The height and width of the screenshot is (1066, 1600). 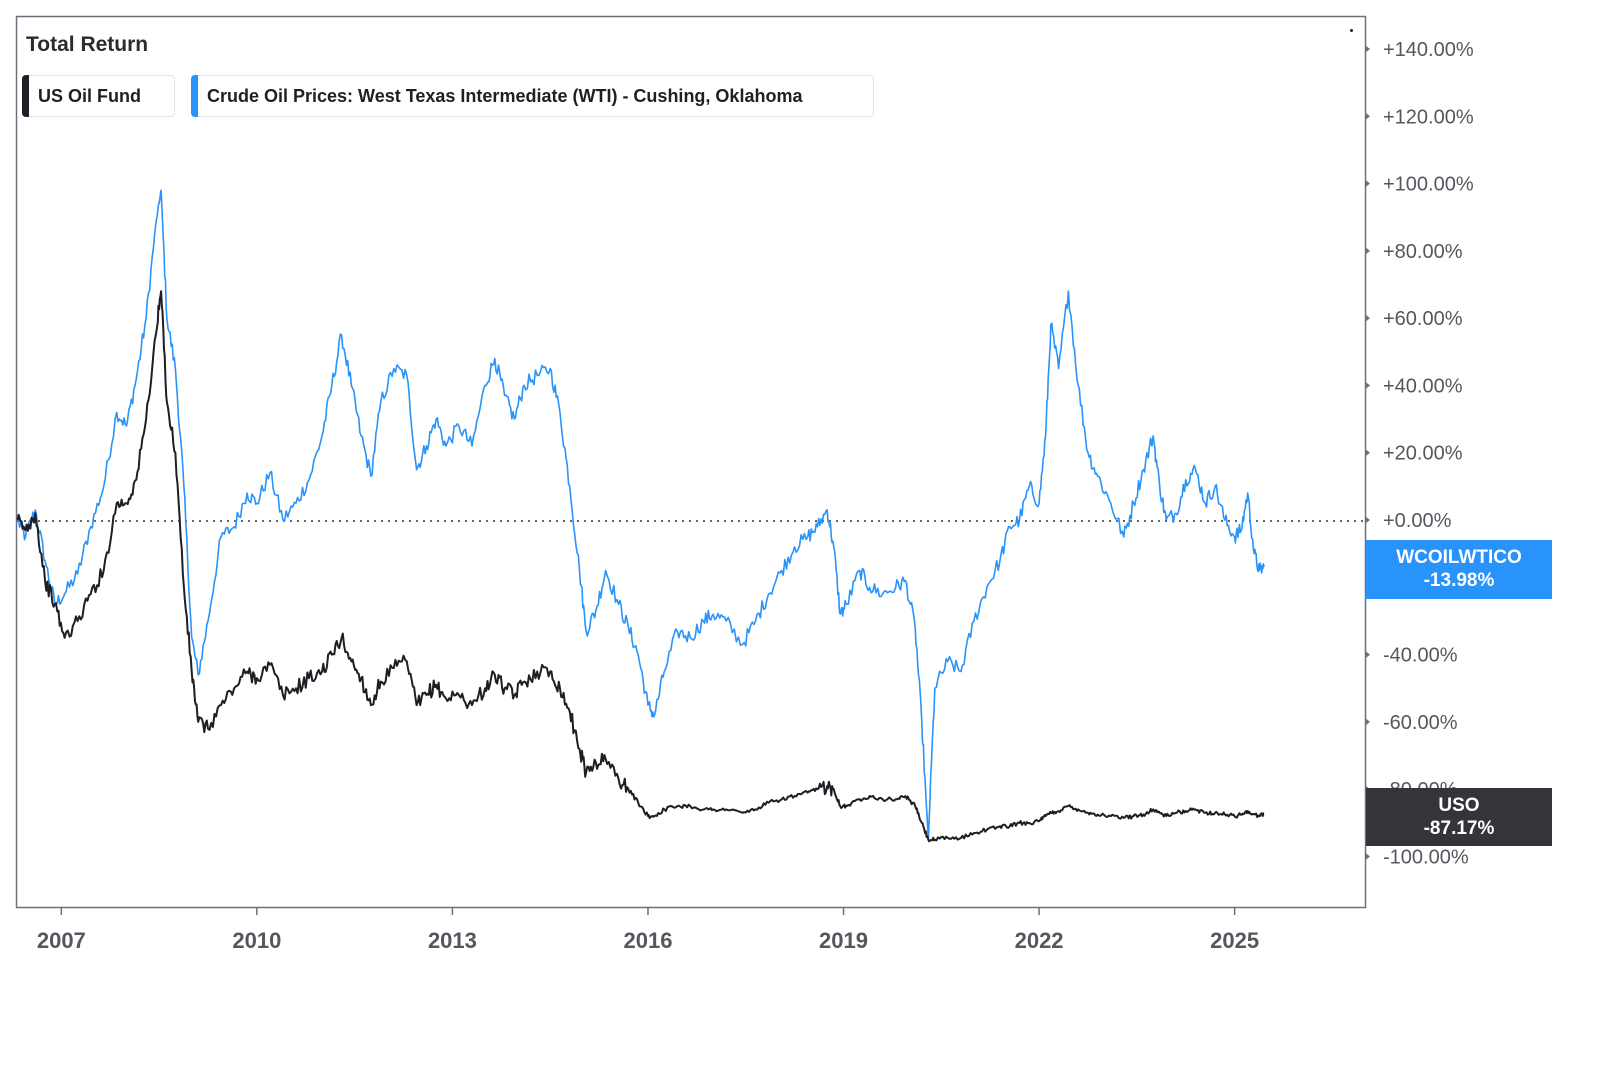 What do you see at coordinates (1351, 30) in the screenshot?
I see `corner-dot` at bounding box center [1351, 30].